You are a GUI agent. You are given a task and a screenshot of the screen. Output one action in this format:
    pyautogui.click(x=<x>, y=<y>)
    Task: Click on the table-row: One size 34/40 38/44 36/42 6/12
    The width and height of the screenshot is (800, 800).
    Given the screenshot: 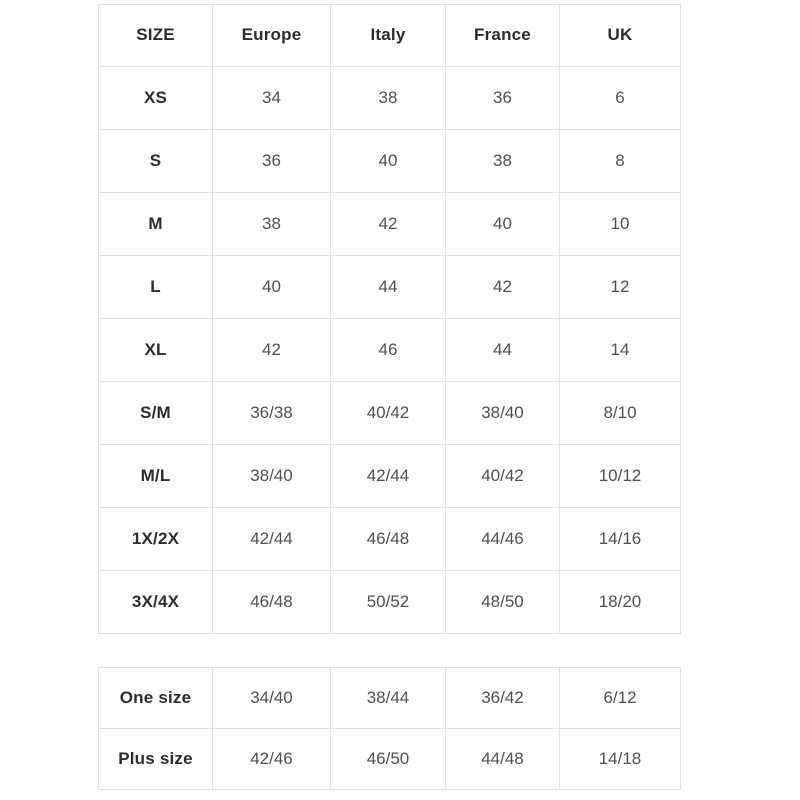 What is the action you would take?
    pyautogui.click(x=389, y=698)
    